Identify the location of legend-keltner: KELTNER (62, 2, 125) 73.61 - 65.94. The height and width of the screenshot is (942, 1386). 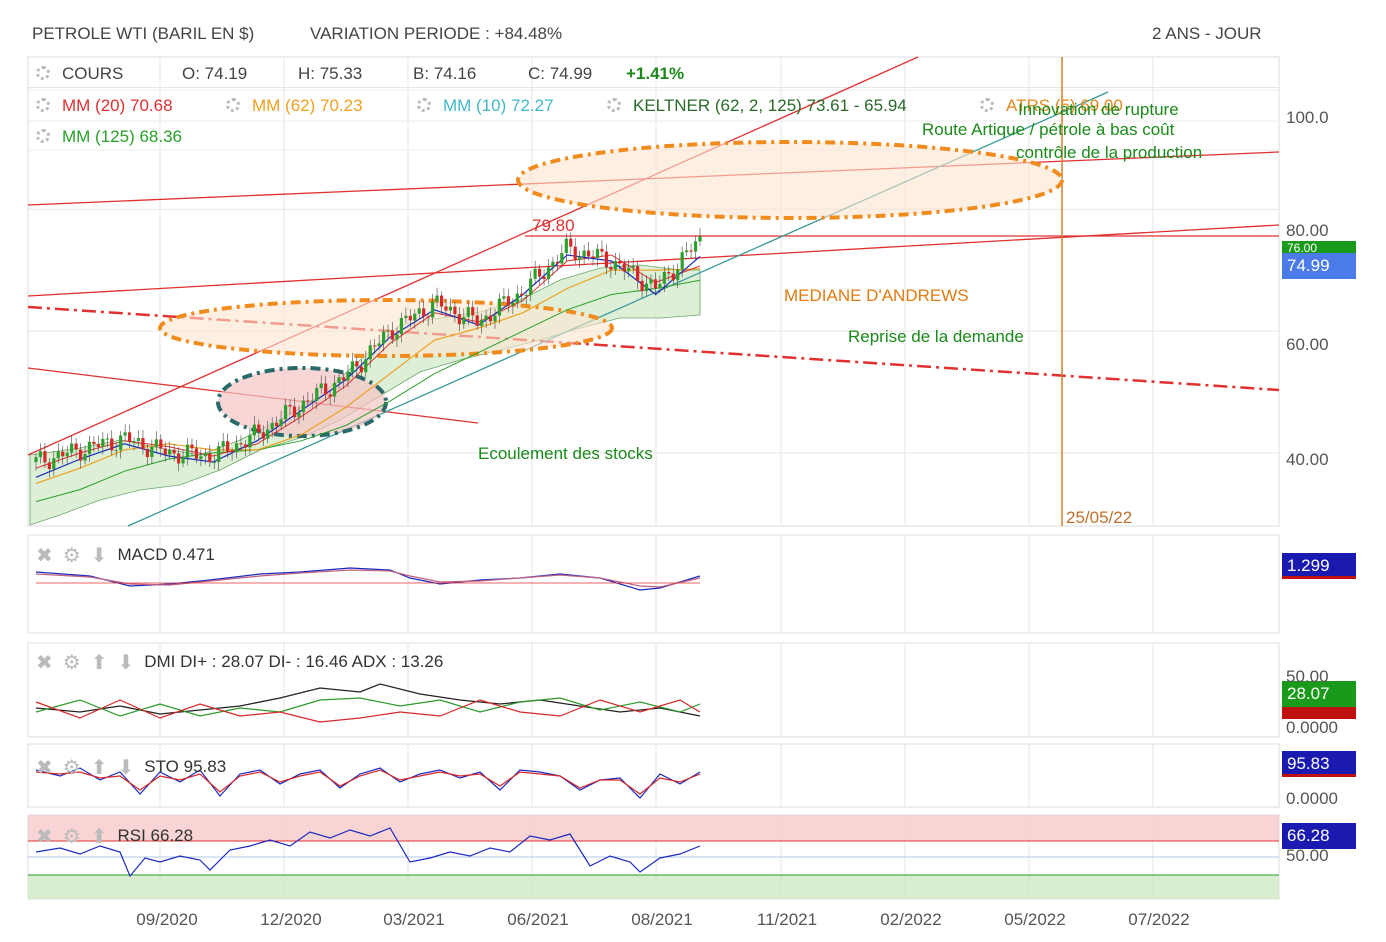
(757, 106).